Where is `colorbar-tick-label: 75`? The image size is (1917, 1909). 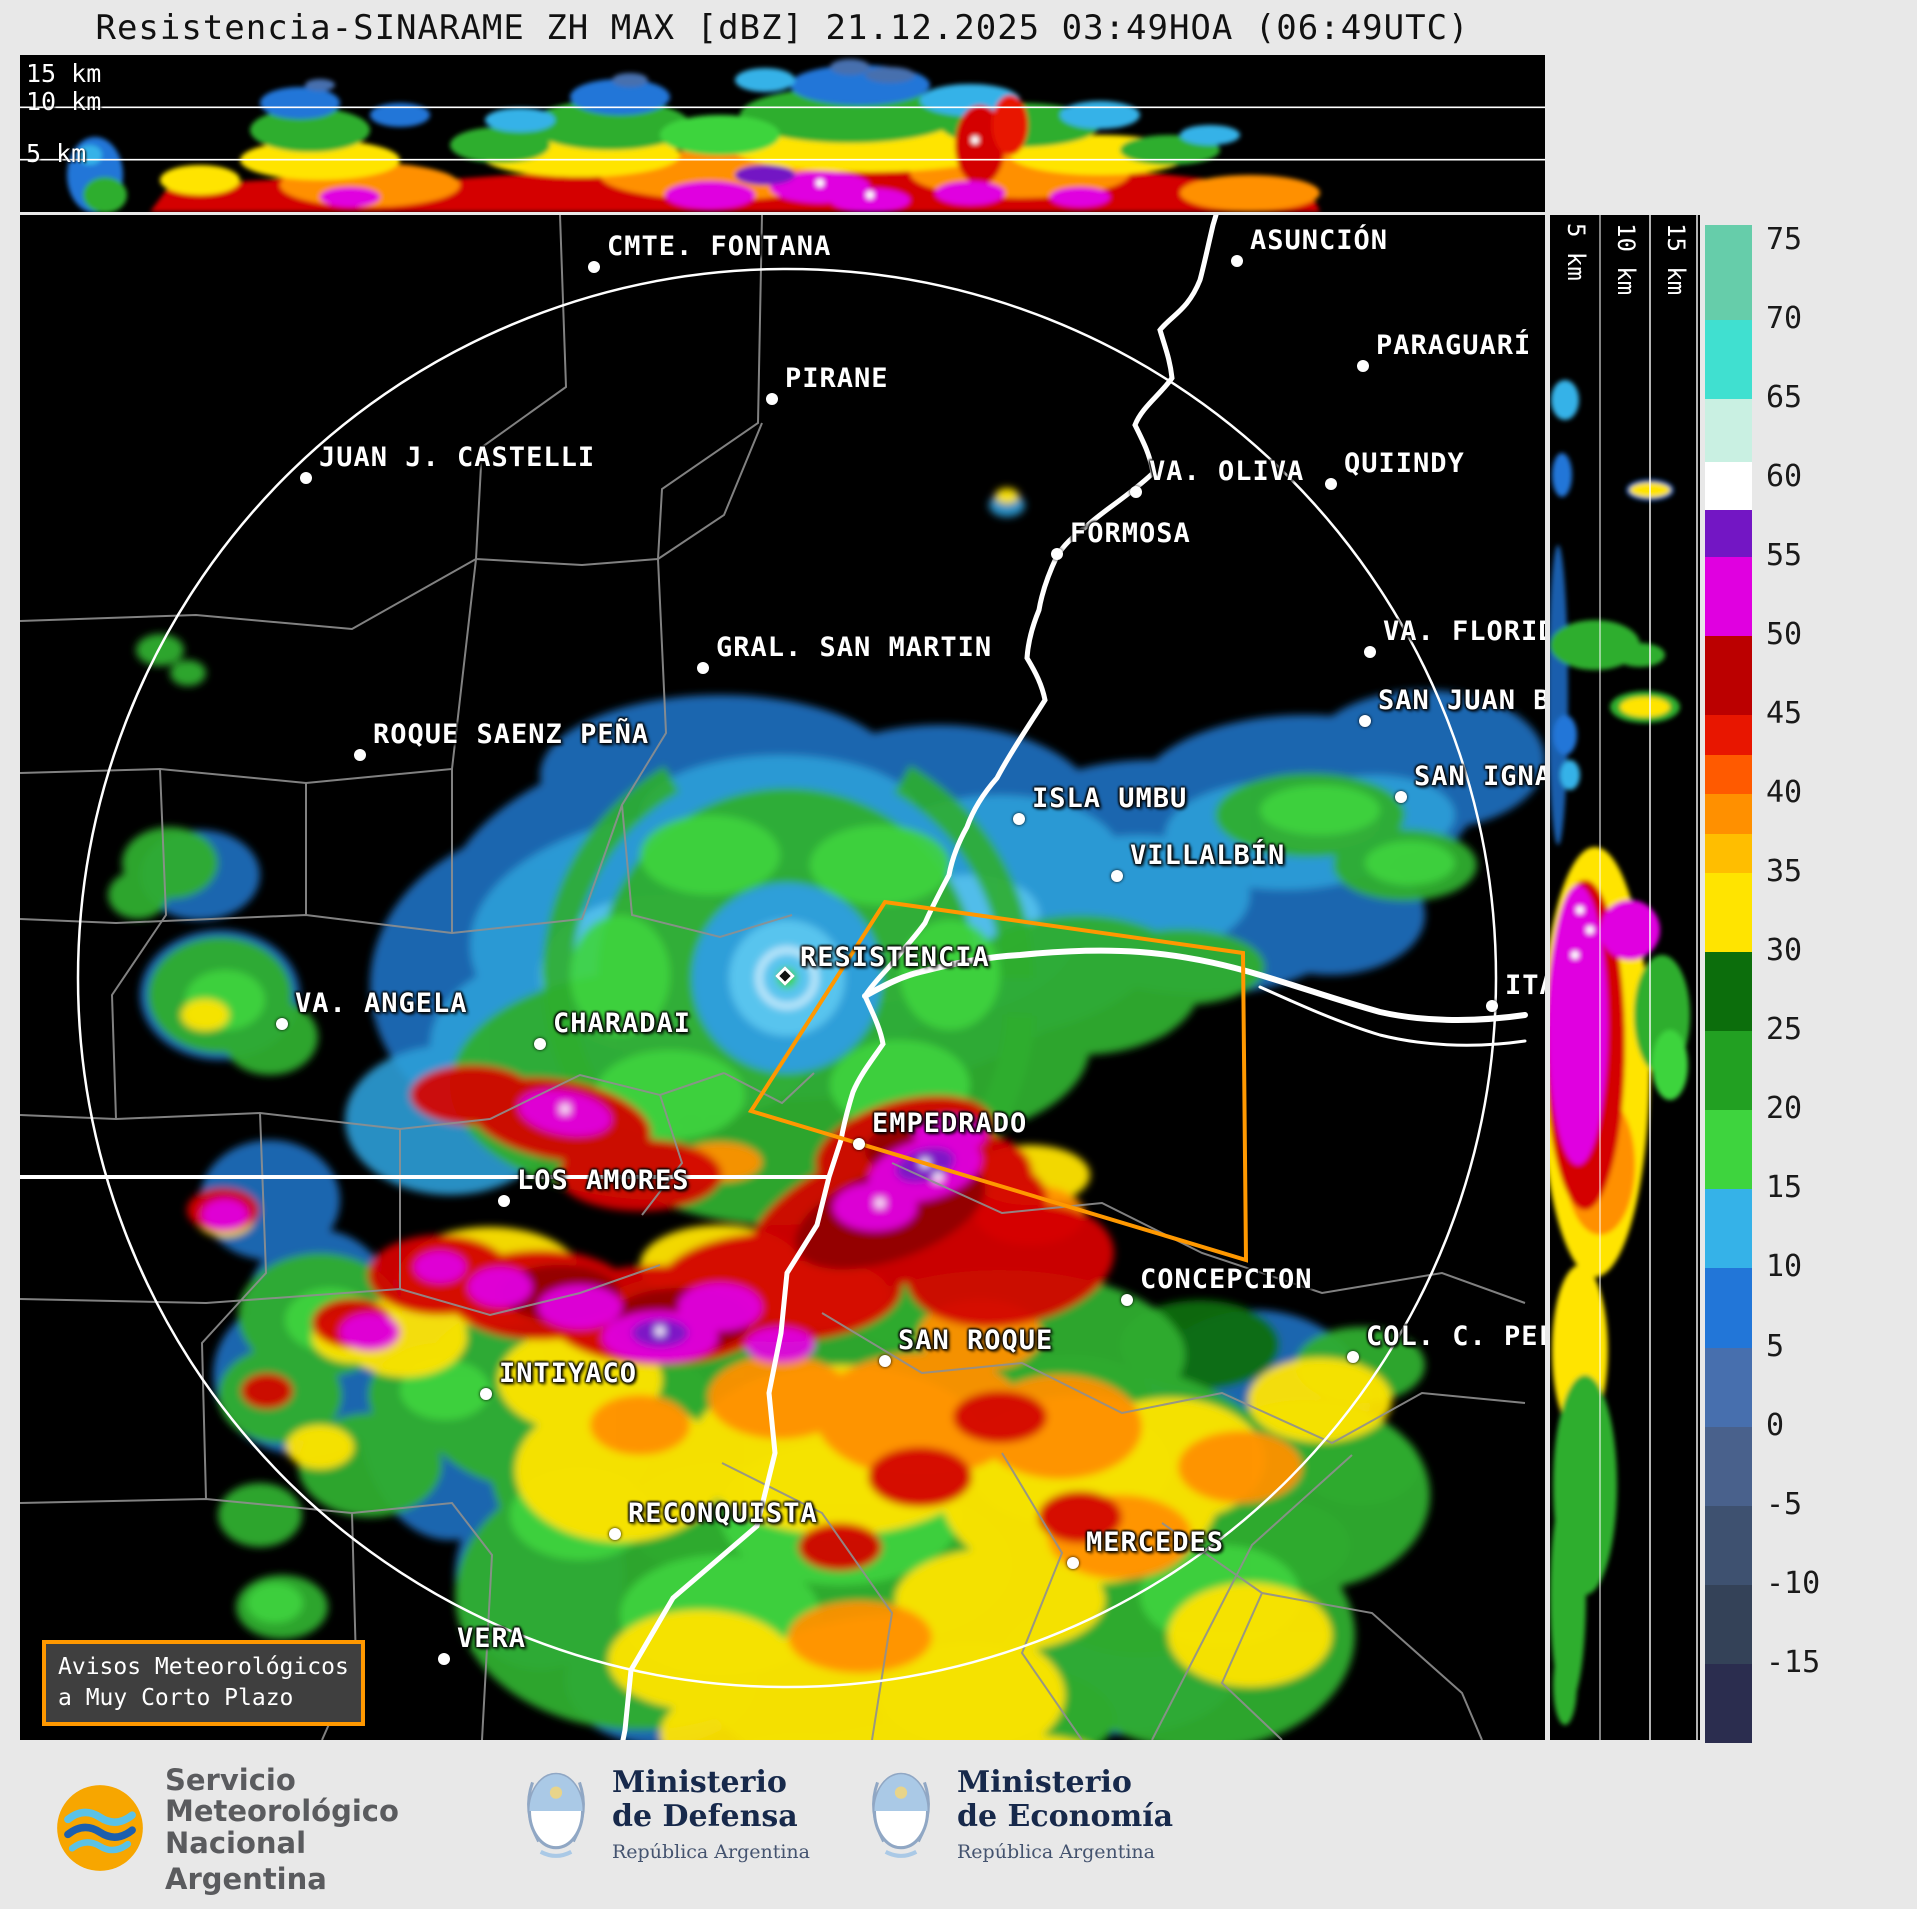
colorbar-tick-label: 75 is located at coordinates (1784, 239).